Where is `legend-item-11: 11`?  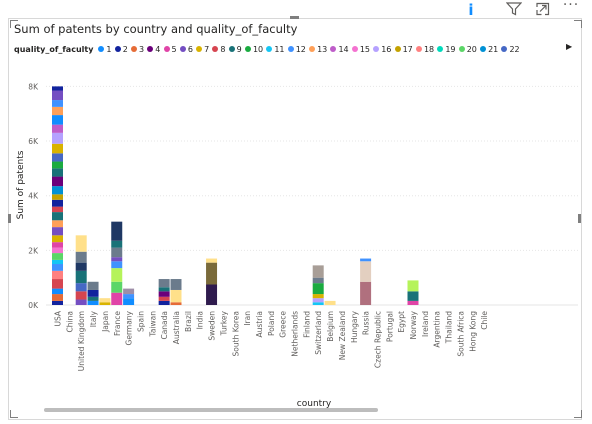
legend-item-11: 11 is located at coordinates (275, 49).